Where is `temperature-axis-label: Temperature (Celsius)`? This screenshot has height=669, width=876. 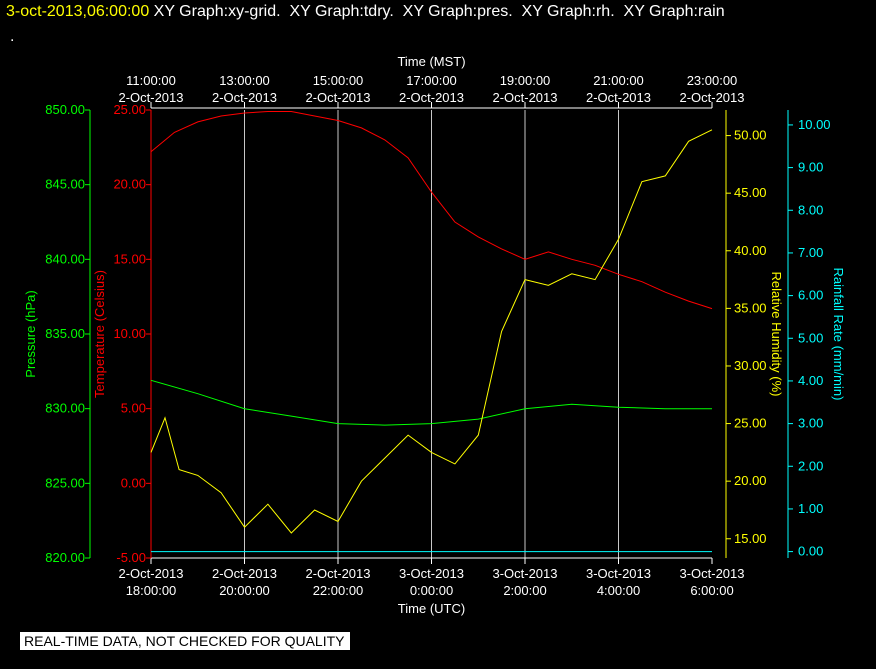
temperature-axis-label: Temperature (Celsius) is located at coordinates (99, 334).